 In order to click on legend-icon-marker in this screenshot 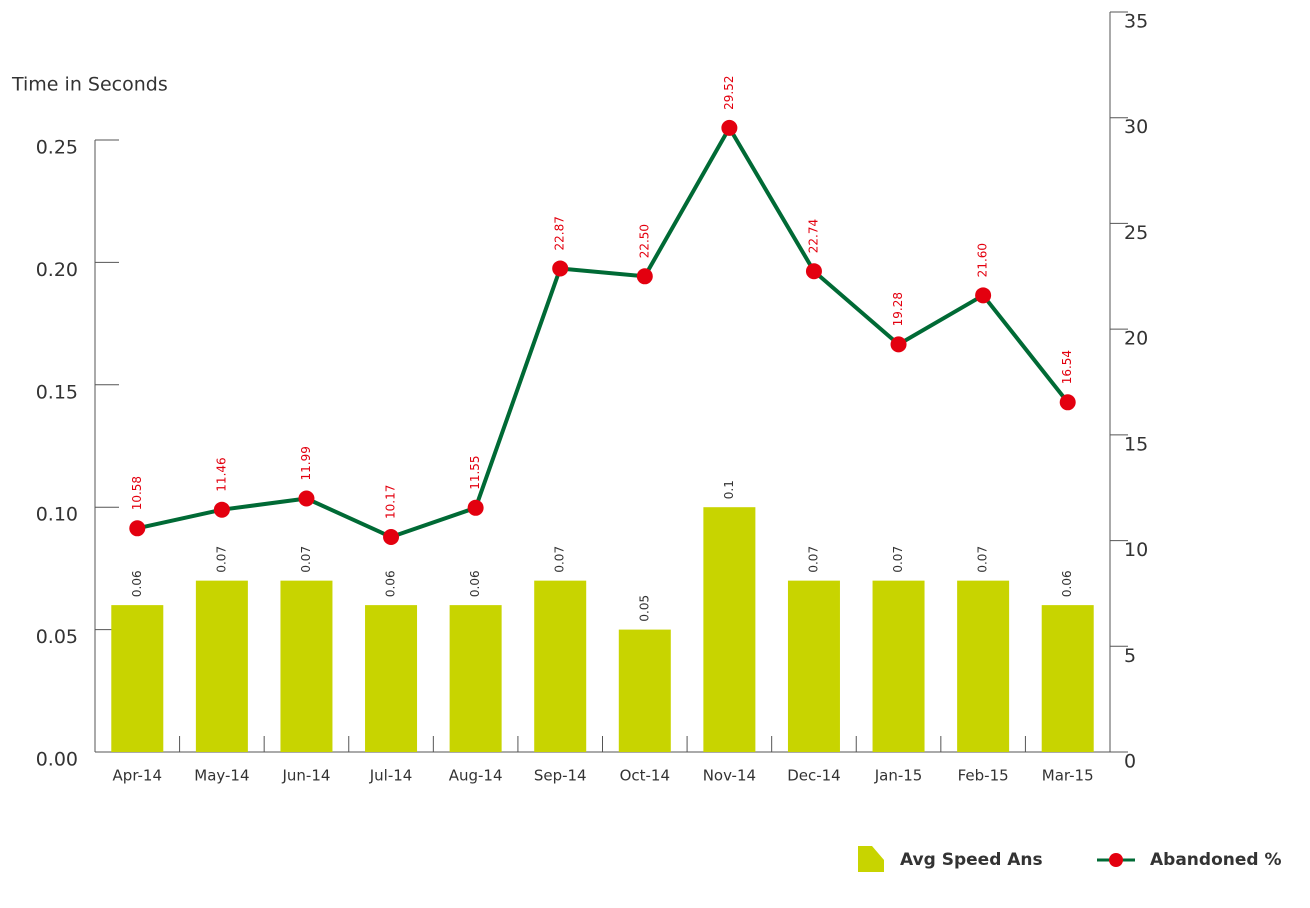, I will do `click(1116, 860)`.